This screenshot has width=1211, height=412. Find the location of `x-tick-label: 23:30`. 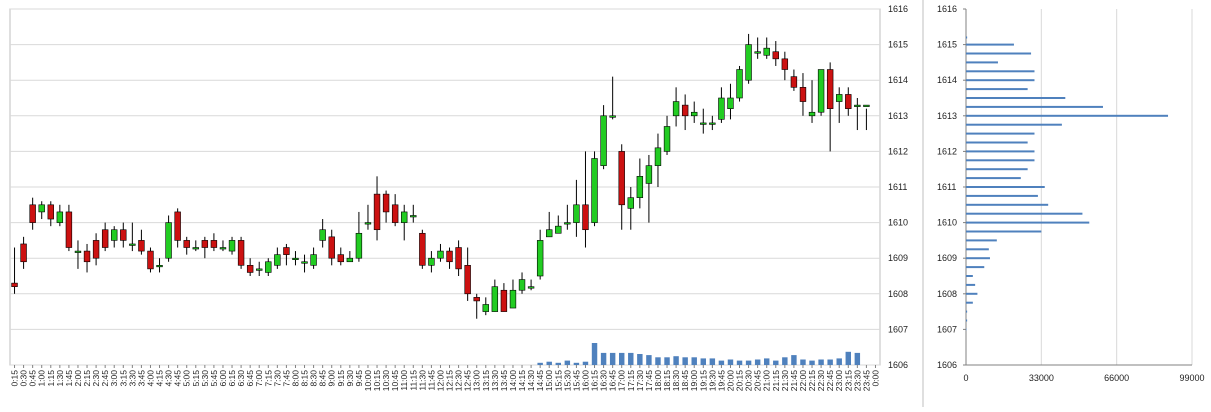

x-tick-label: 23:30 is located at coordinates (857, 381).